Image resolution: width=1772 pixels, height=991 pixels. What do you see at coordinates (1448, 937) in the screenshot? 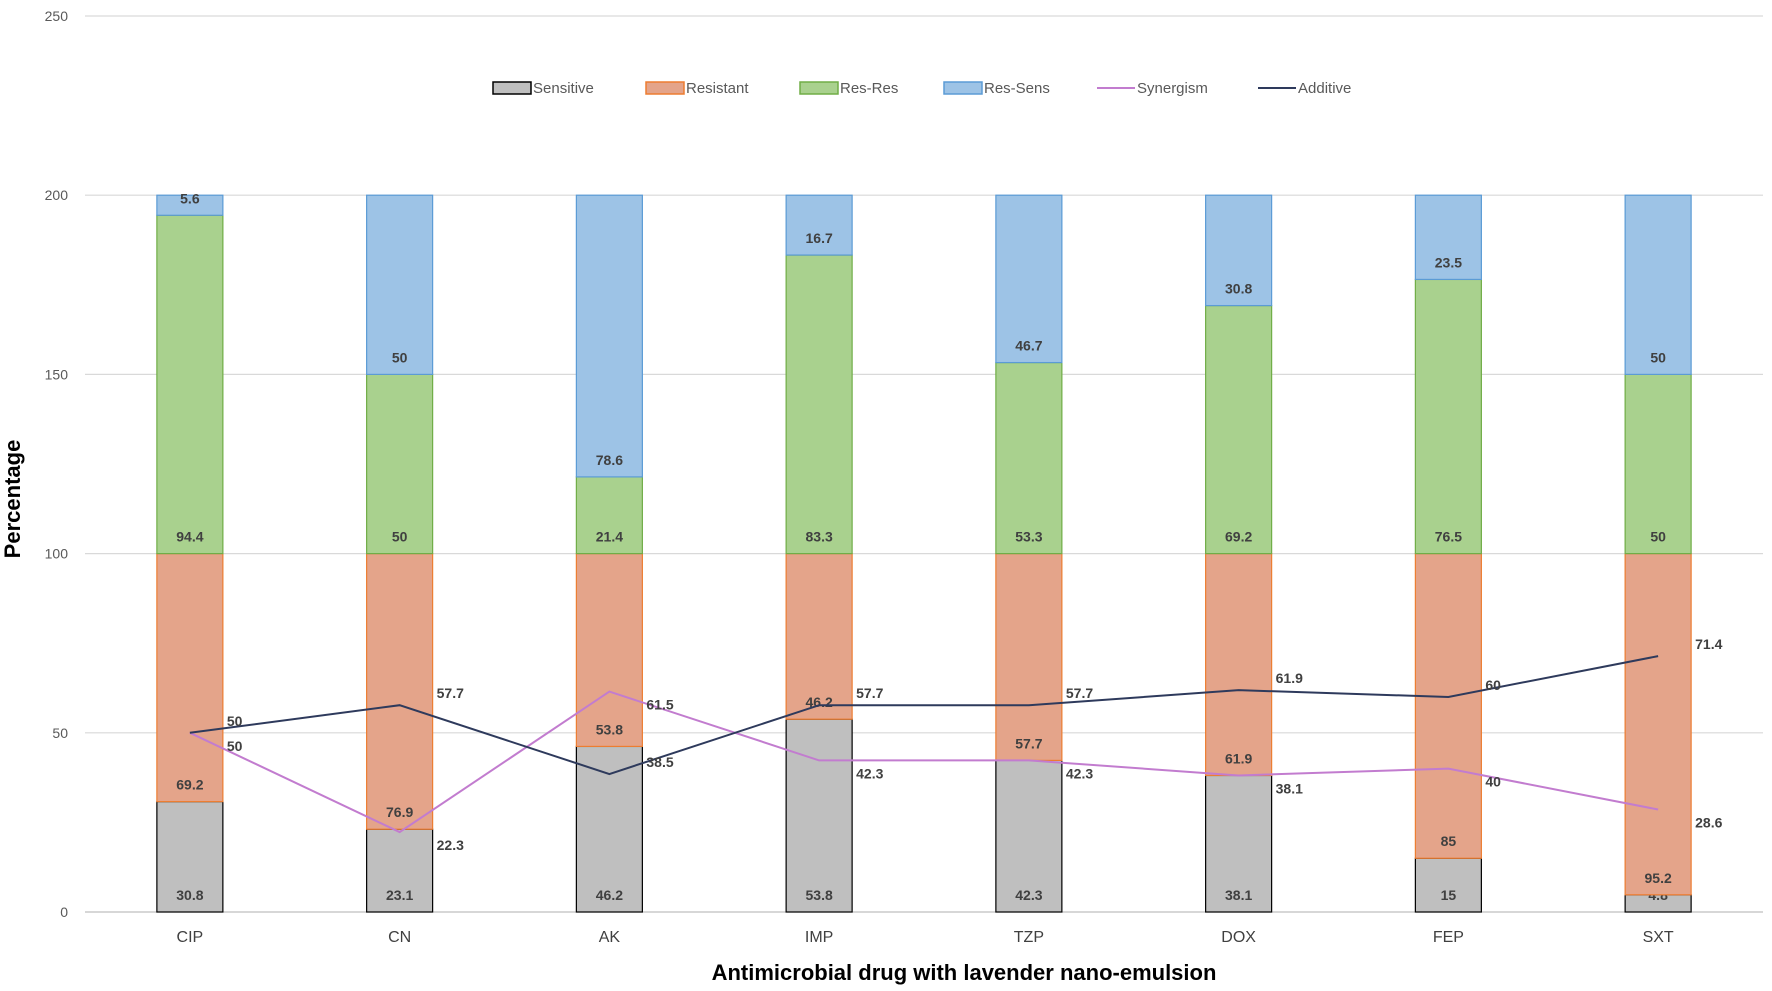
I see `x-tick-label: FEP` at bounding box center [1448, 937].